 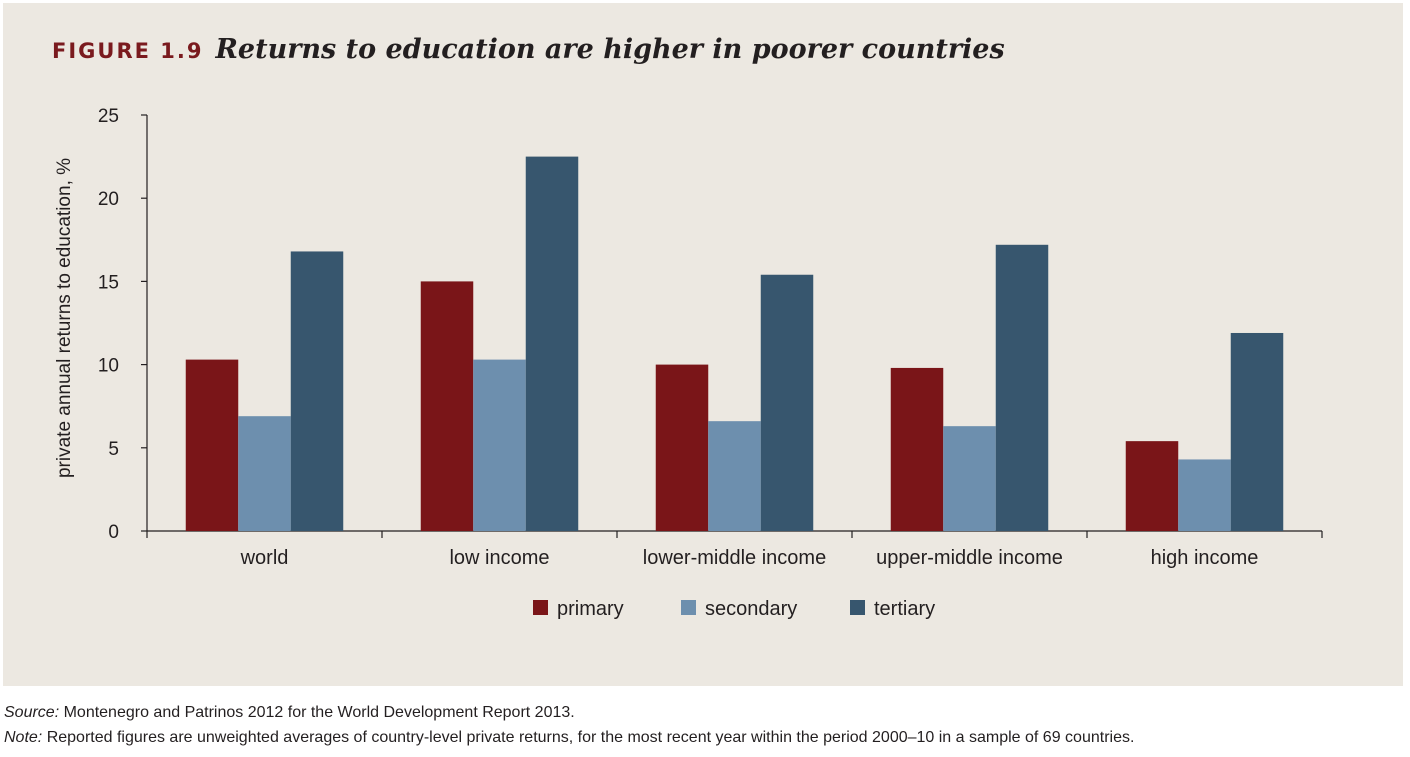 I want to click on y-axis-label-group: private annual returns to education, %, so click(x=64, y=318).